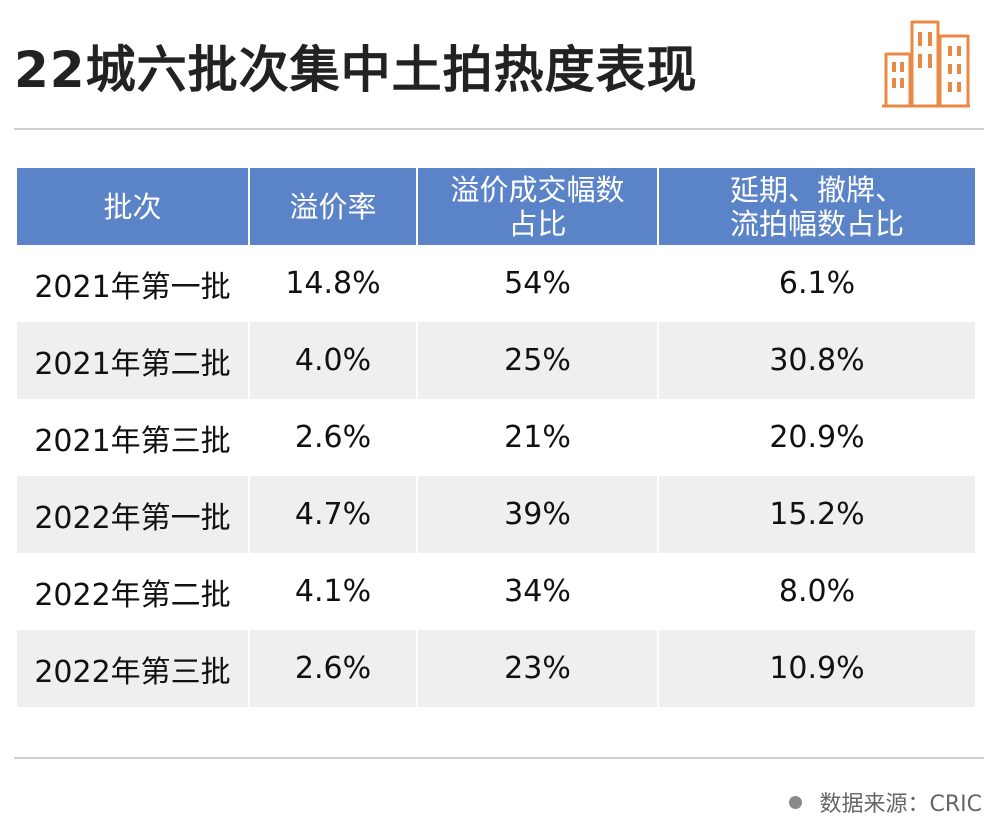  I want to click on table-cell: 20.9%, so click(816, 437).